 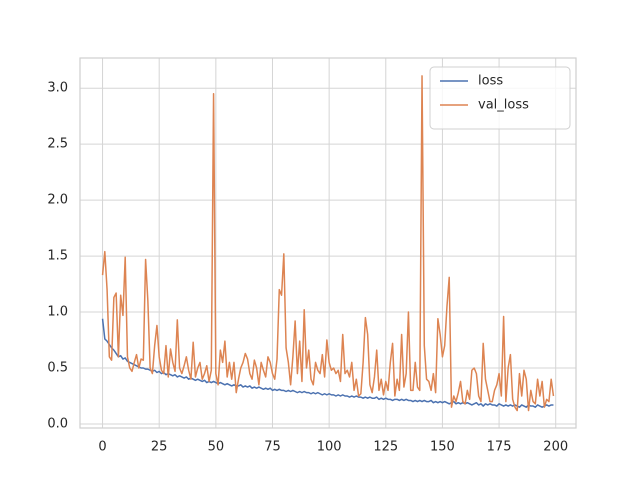 I want to click on legend-box, so click(x=500, y=98).